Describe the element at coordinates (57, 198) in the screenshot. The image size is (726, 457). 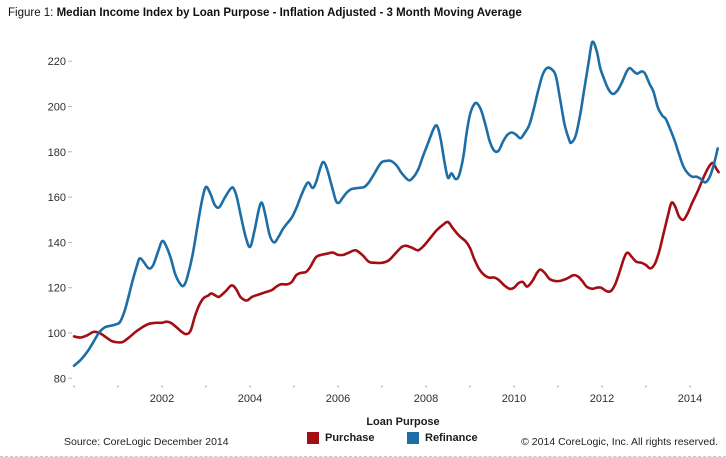
I see `y-tick-label: 160` at that location.